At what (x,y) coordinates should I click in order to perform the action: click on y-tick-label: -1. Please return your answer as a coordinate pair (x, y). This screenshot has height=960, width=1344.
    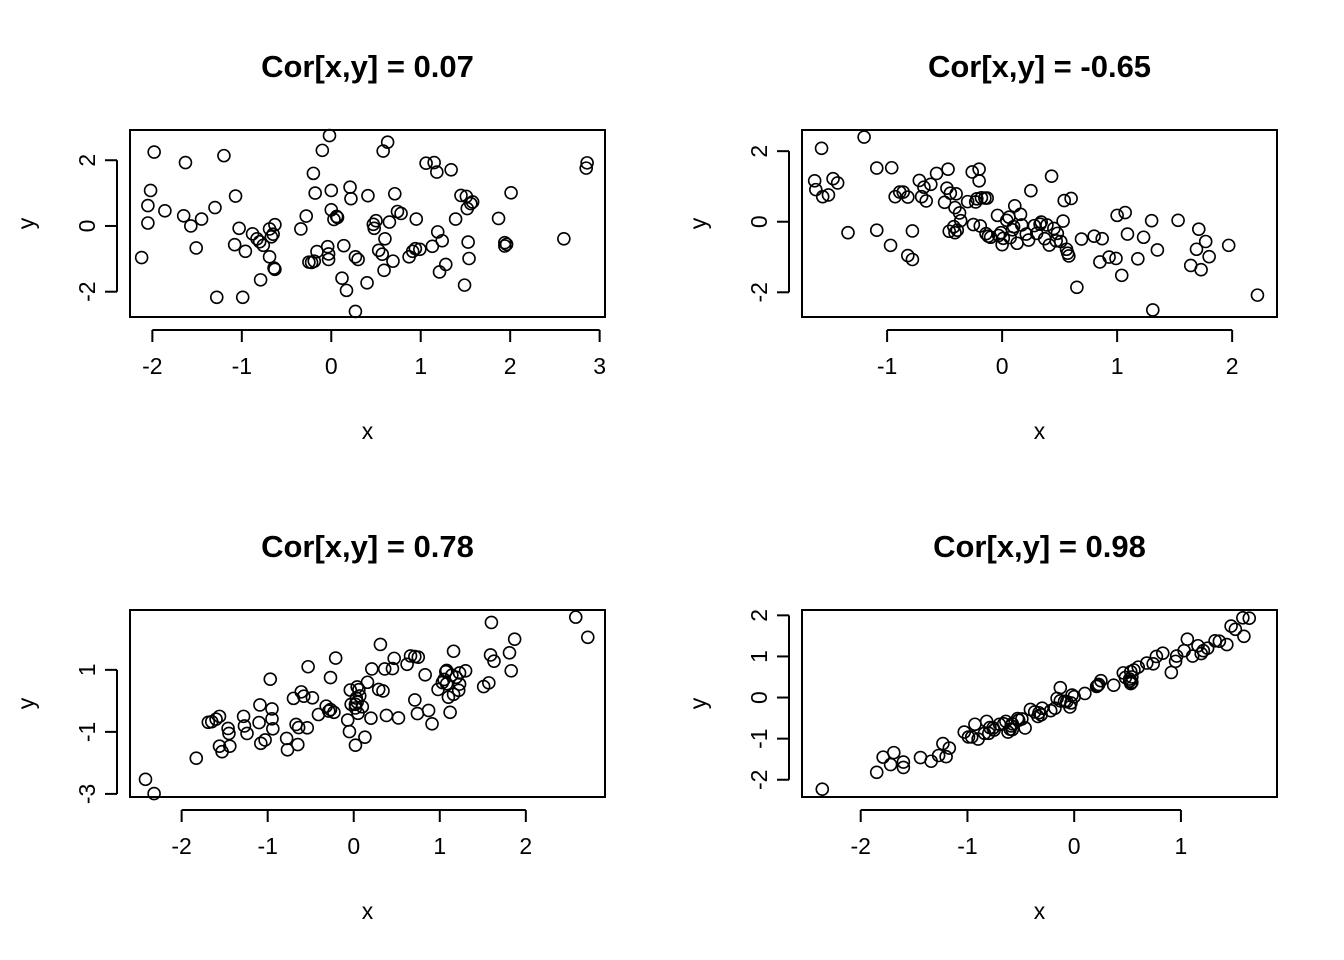
    Looking at the image, I should click on (87, 732).